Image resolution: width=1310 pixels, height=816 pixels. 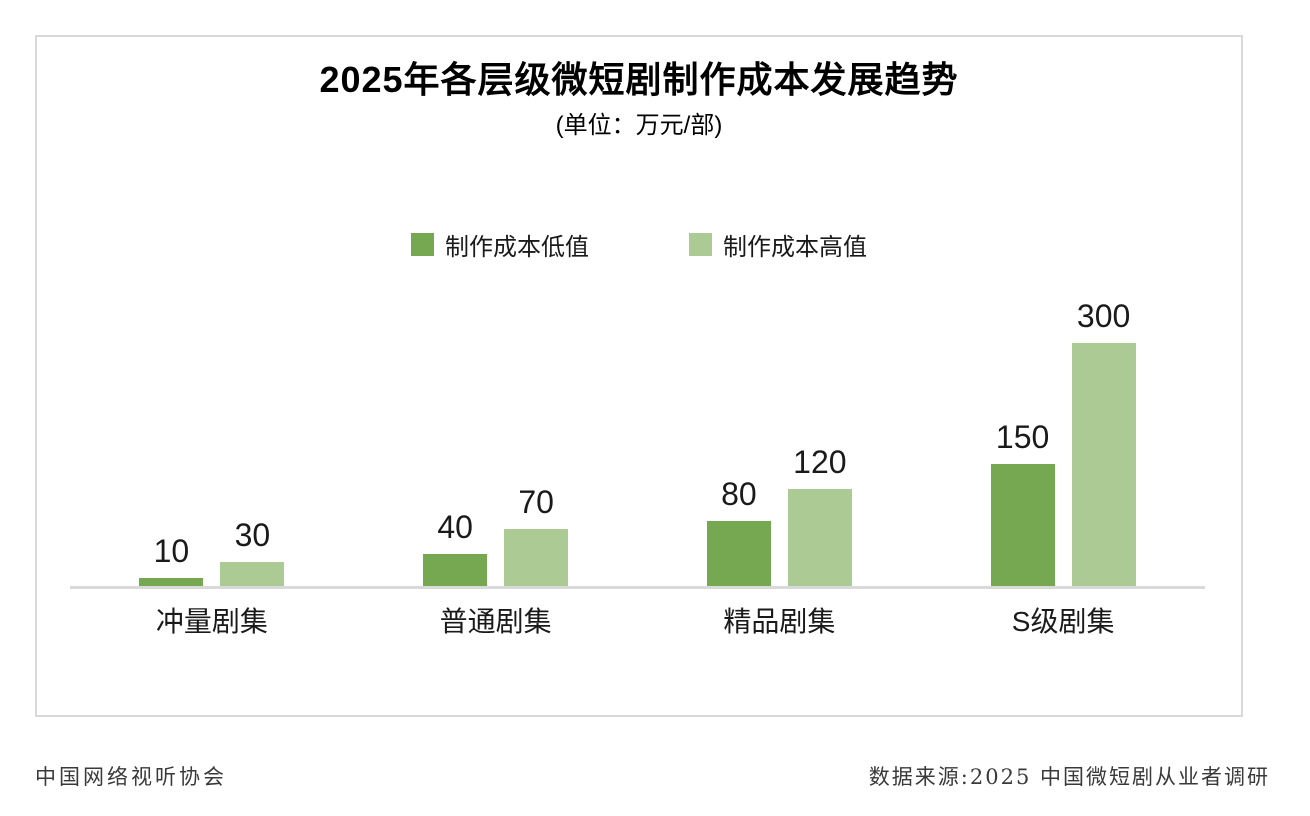 I want to click on bar-value-label: 150, so click(x=1022, y=437).